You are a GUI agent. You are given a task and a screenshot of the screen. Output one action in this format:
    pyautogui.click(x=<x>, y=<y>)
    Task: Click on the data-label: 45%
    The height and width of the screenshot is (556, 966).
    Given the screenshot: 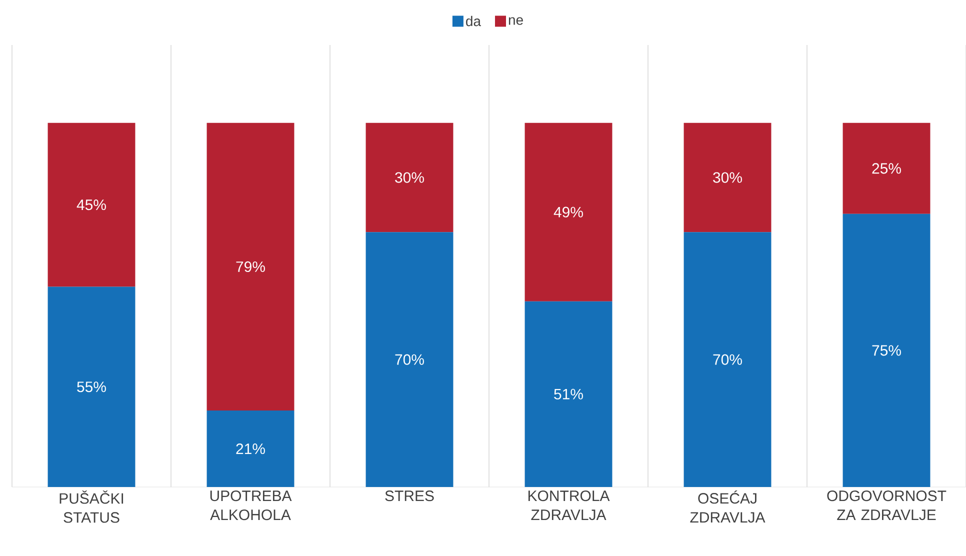 What is the action you would take?
    pyautogui.click(x=91, y=205)
    